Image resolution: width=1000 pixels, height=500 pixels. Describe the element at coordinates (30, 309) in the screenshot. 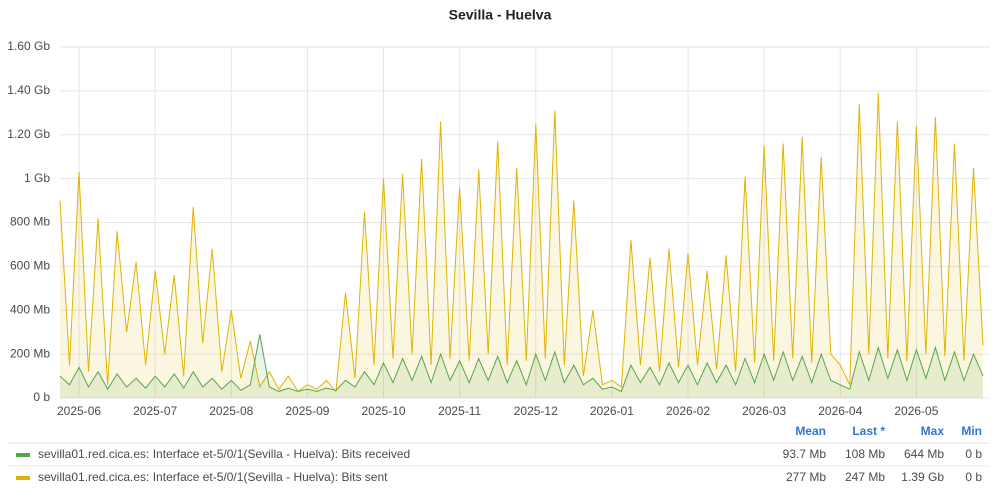

I see `y-tick-label: 400 Mb` at that location.